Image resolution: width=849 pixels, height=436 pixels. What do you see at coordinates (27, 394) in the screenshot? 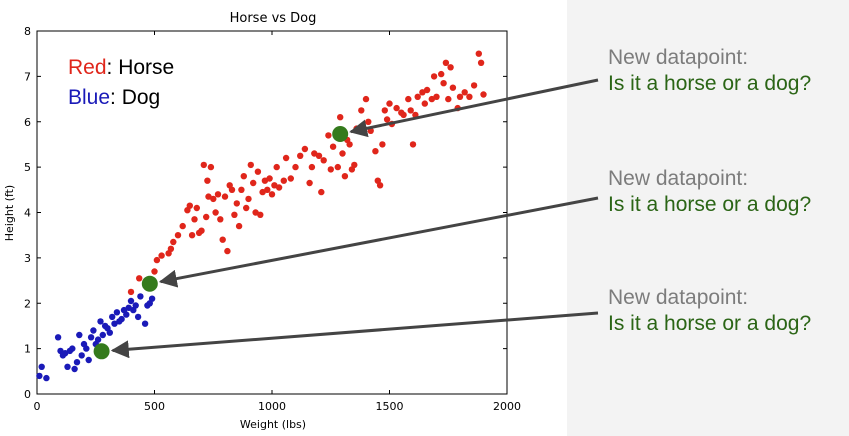
I see `y-tick-label: 0` at bounding box center [27, 394].